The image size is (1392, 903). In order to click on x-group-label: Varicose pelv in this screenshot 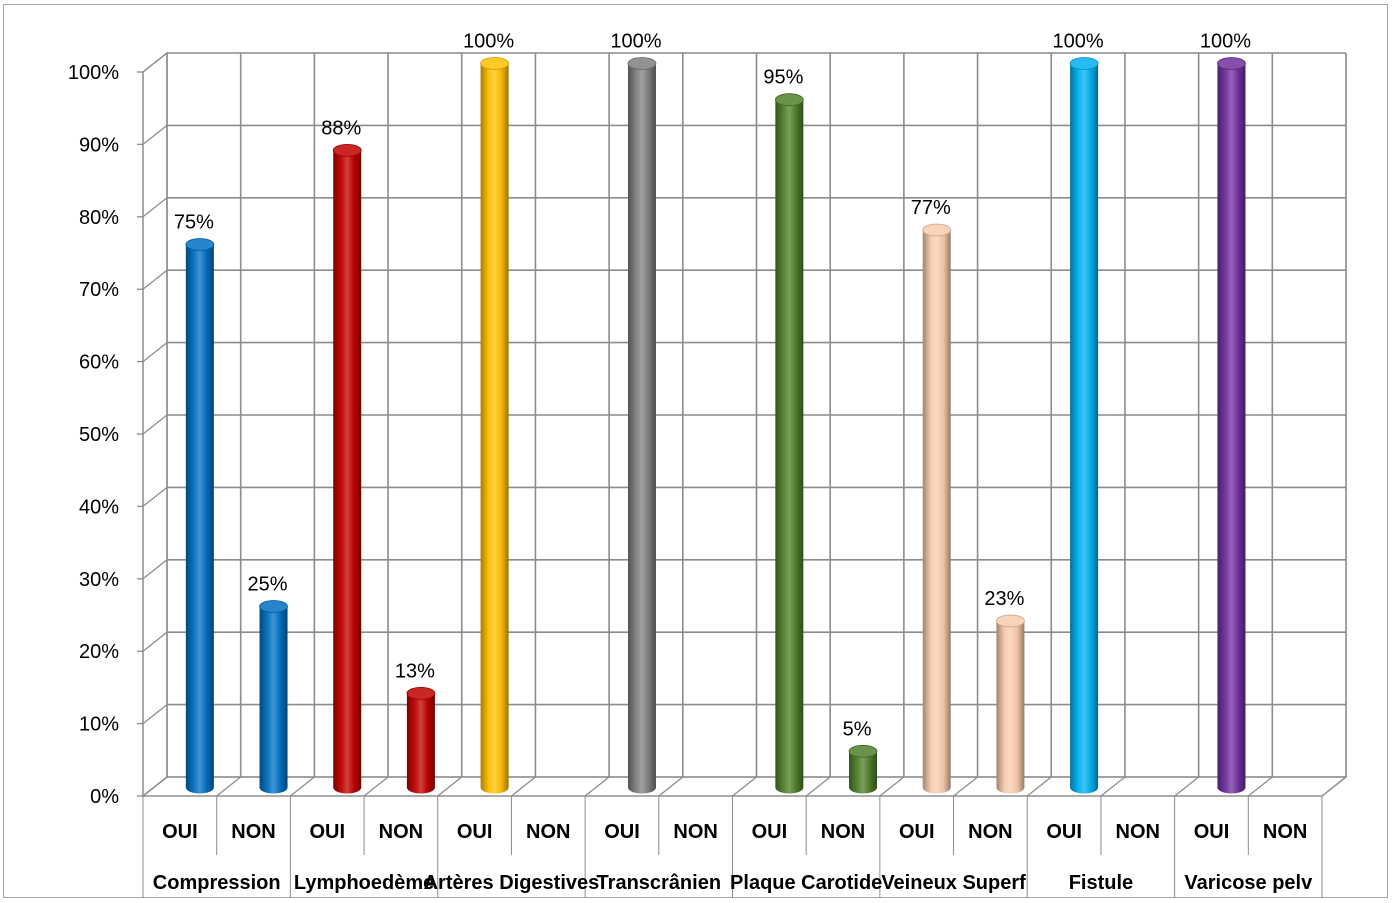, I will do `click(1248, 883)`.